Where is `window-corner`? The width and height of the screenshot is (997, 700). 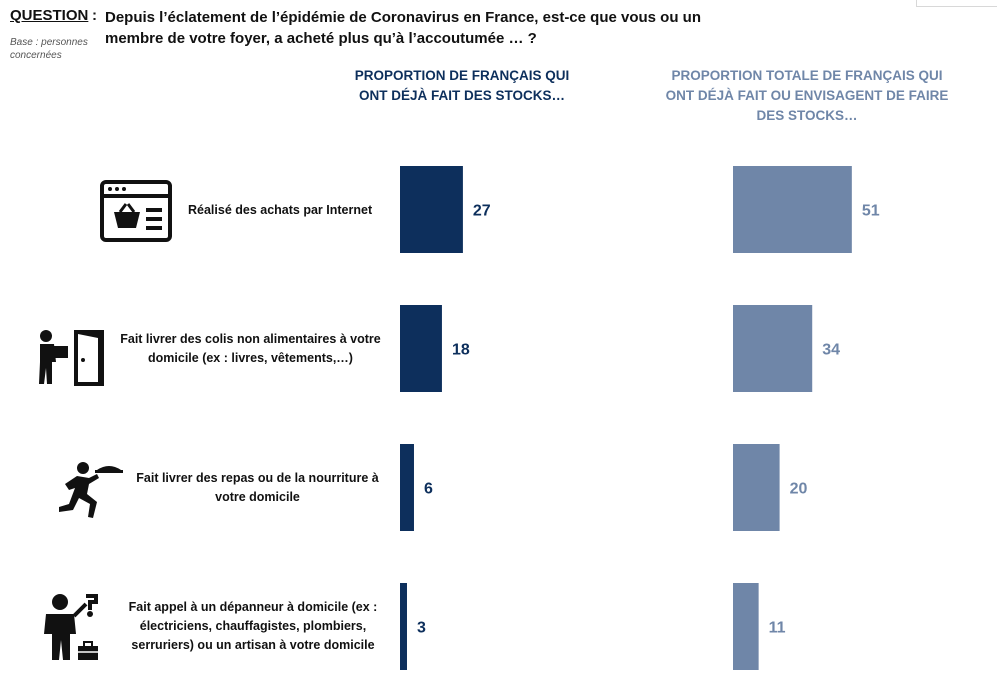
window-corner is located at coordinates (956, 3).